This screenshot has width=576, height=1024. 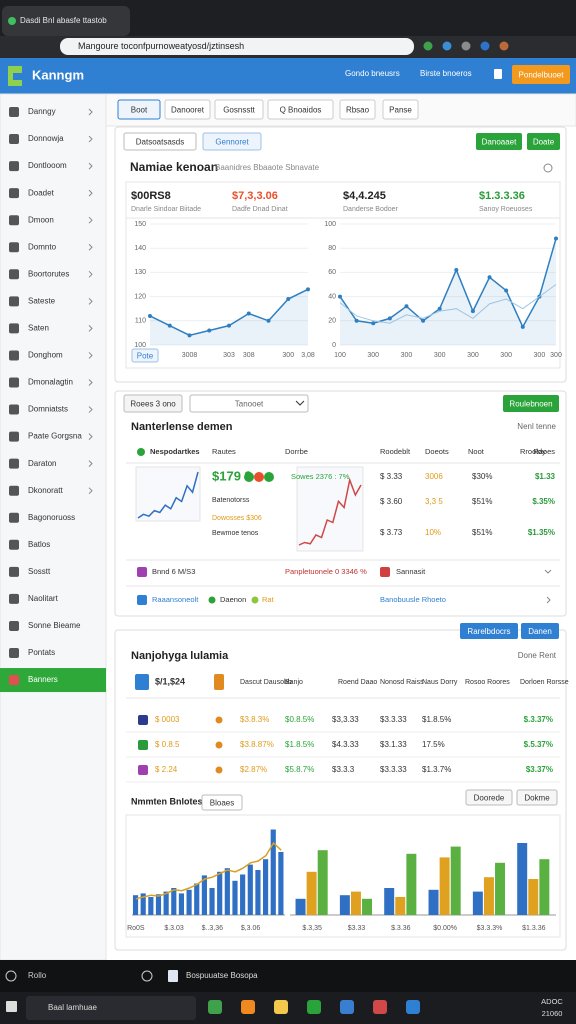 I want to click on outline-button-label: Doorede, so click(x=489, y=798).